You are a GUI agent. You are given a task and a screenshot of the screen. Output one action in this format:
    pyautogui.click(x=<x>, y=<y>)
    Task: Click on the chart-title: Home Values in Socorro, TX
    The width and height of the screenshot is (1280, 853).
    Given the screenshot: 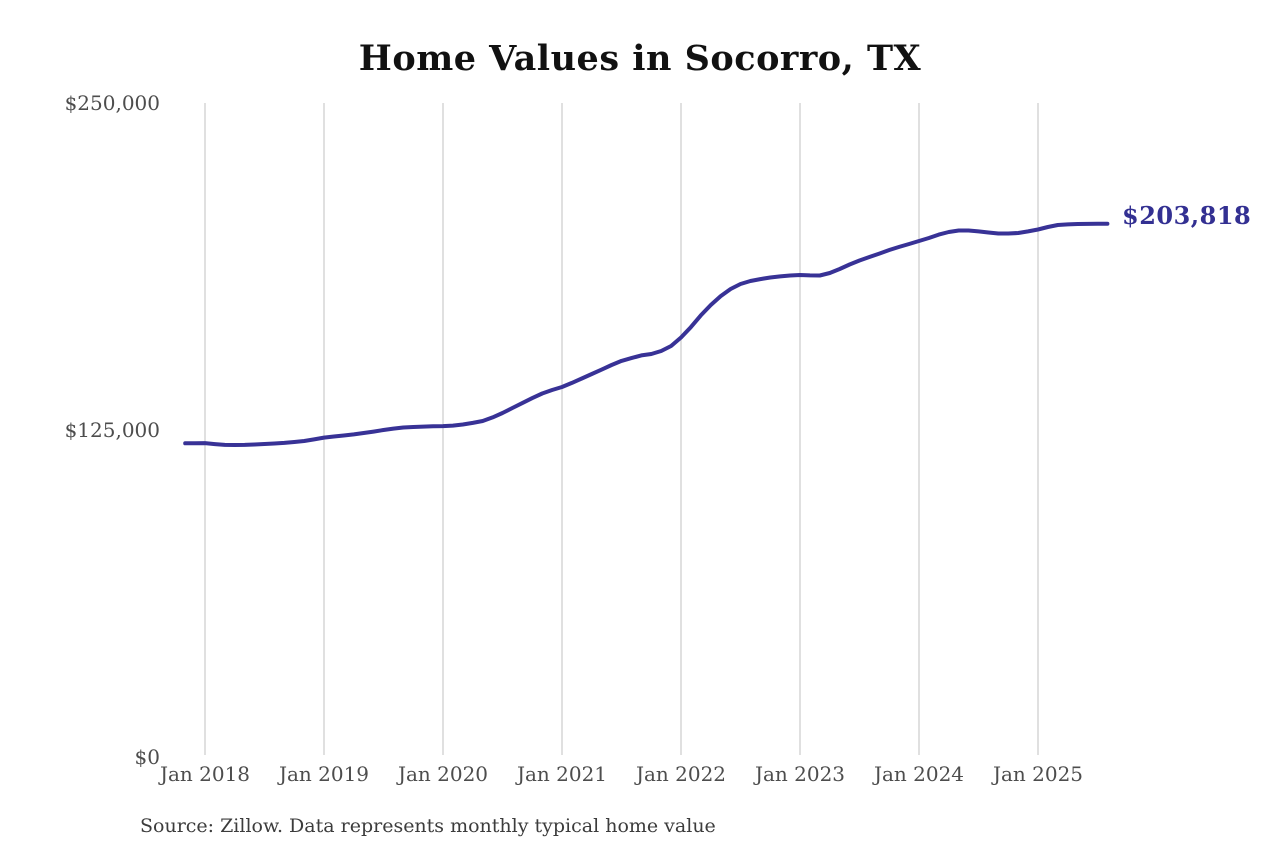 What is the action you would take?
    pyautogui.click(x=640, y=58)
    